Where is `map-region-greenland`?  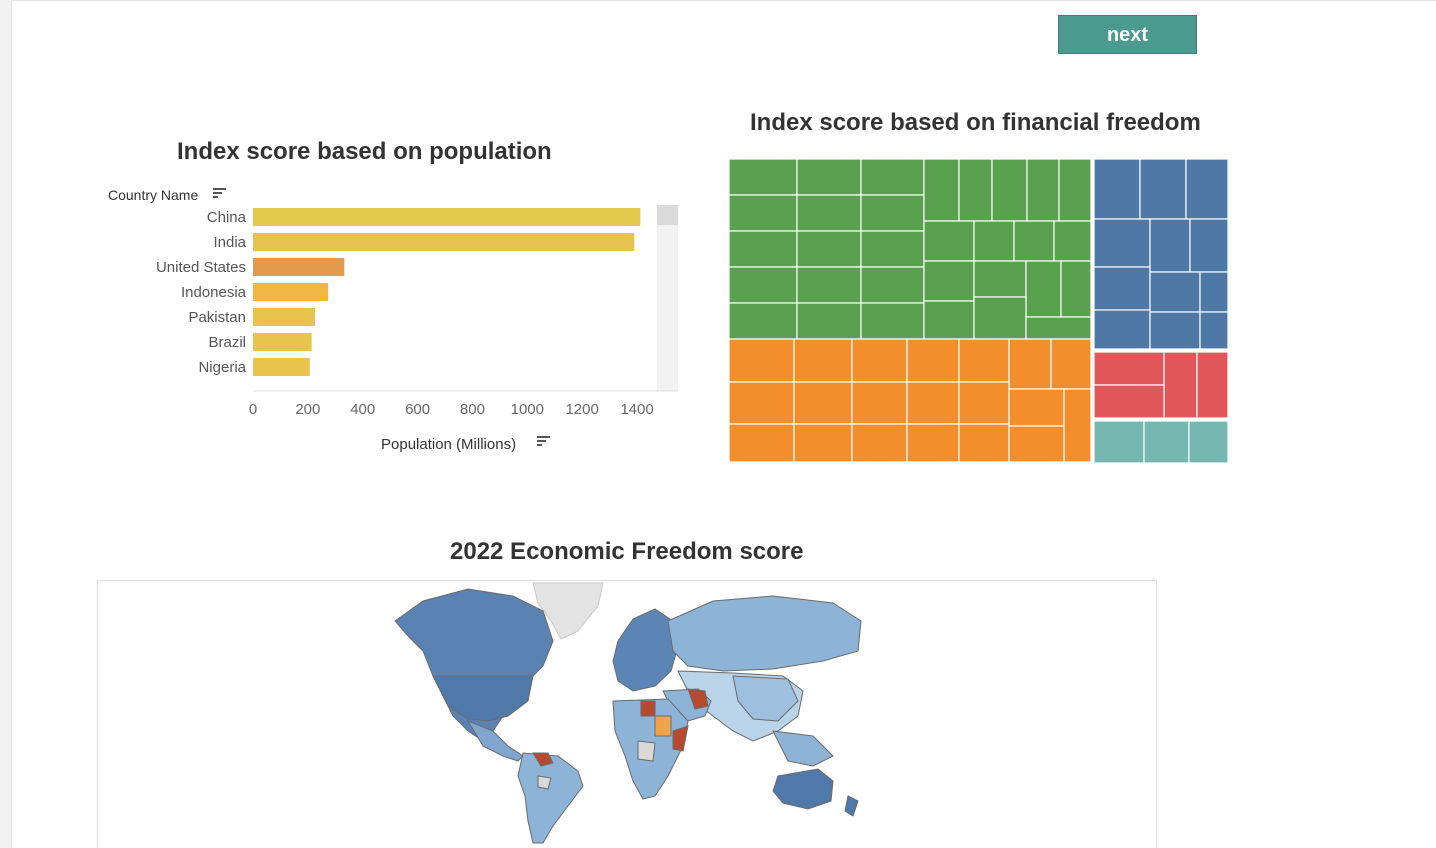
map-region-greenland is located at coordinates (568, 611).